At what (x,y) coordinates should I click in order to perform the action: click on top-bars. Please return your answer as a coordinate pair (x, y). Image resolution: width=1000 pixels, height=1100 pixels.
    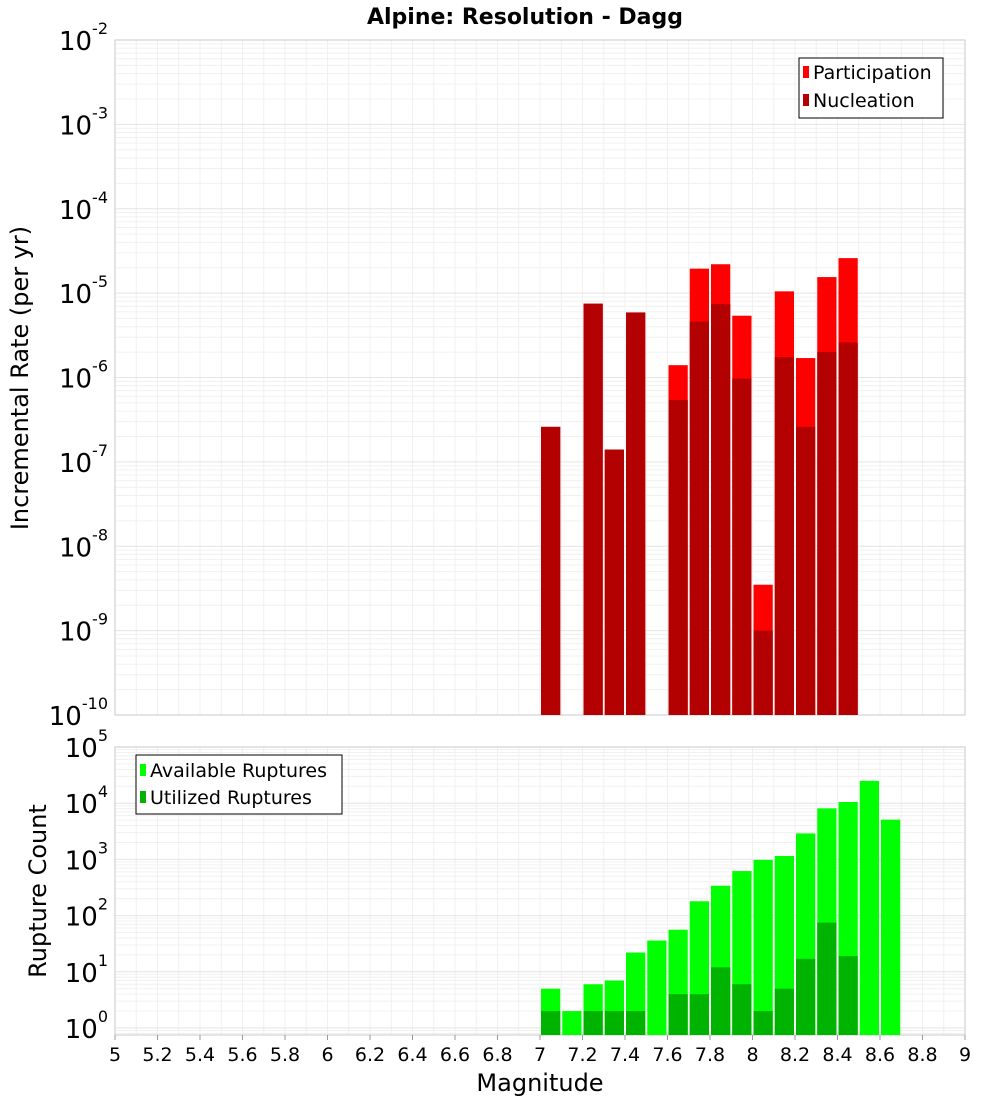
    Looking at the image, I should click on (699, 486).